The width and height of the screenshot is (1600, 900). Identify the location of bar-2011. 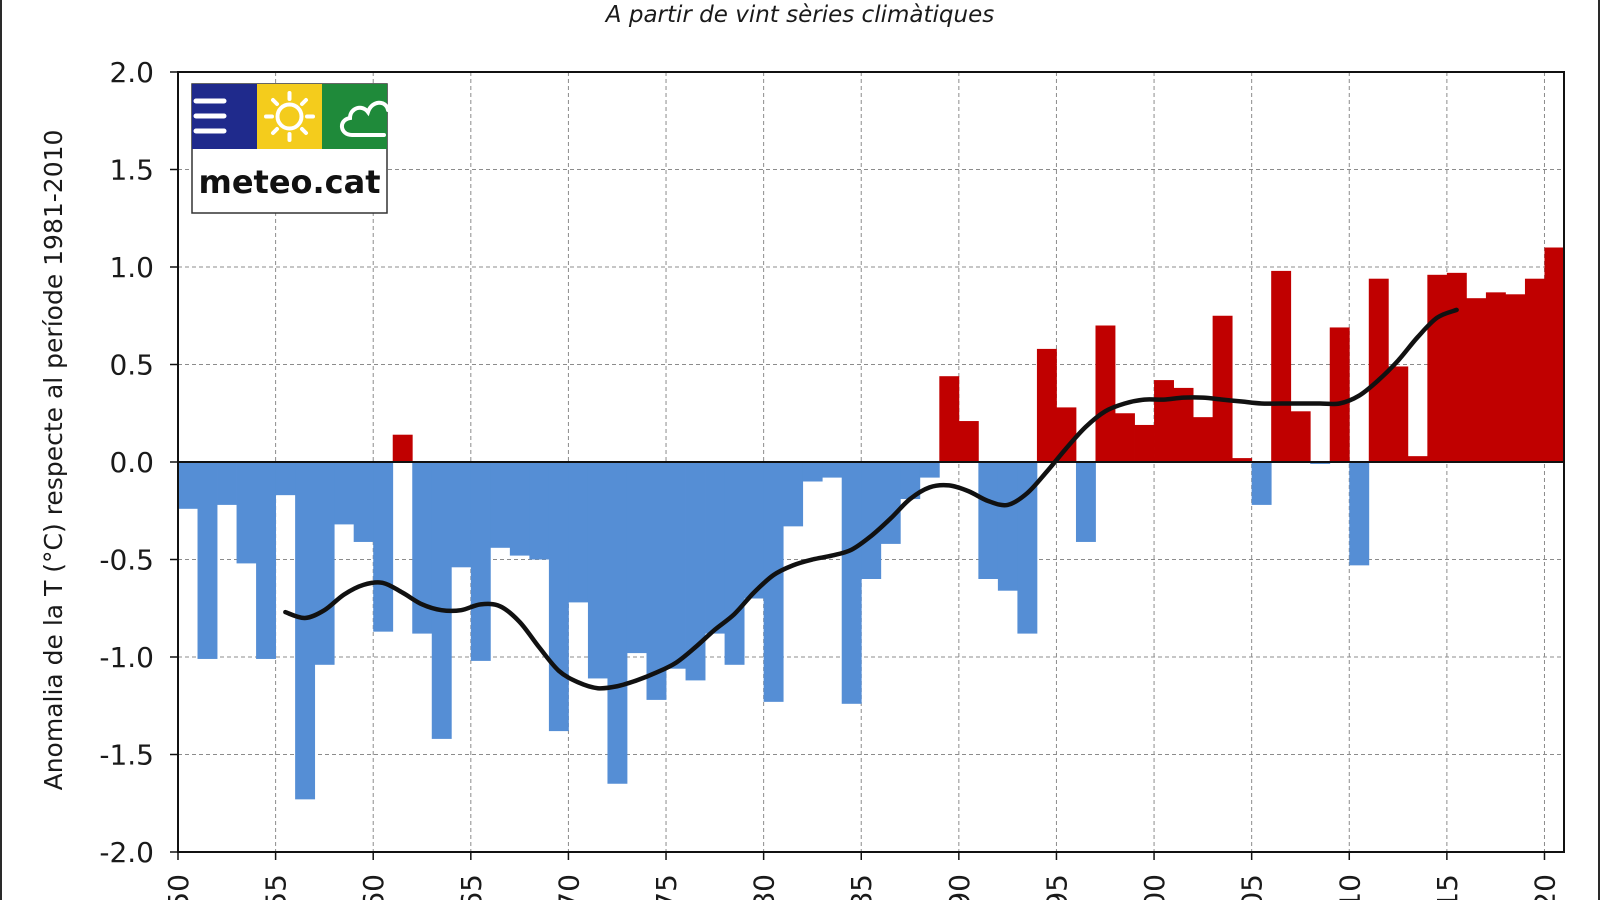
(1378, 370).